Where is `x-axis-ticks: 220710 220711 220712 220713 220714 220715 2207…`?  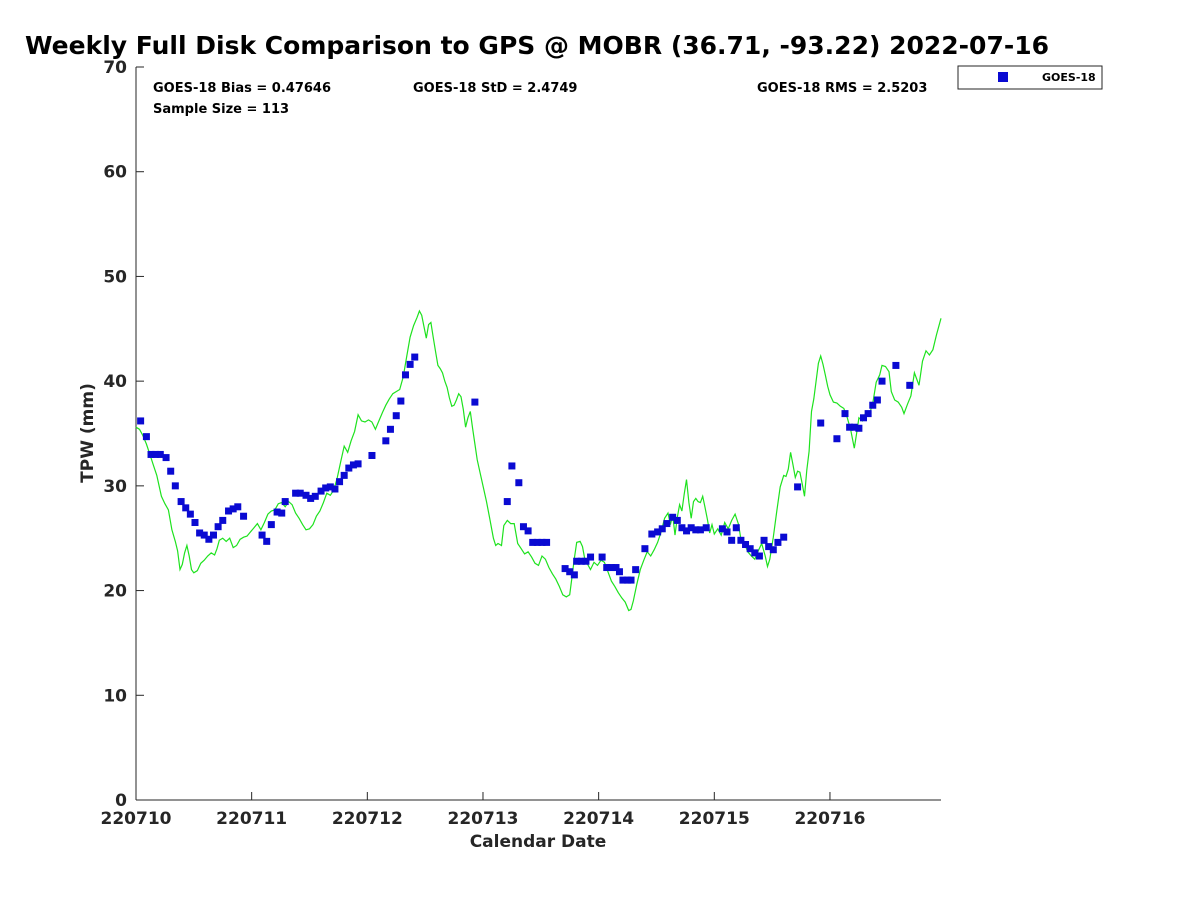 x-axis-ticks: 220710 220711 220712 220713 220714 220715 2207… is located at coordinates (483, 810).